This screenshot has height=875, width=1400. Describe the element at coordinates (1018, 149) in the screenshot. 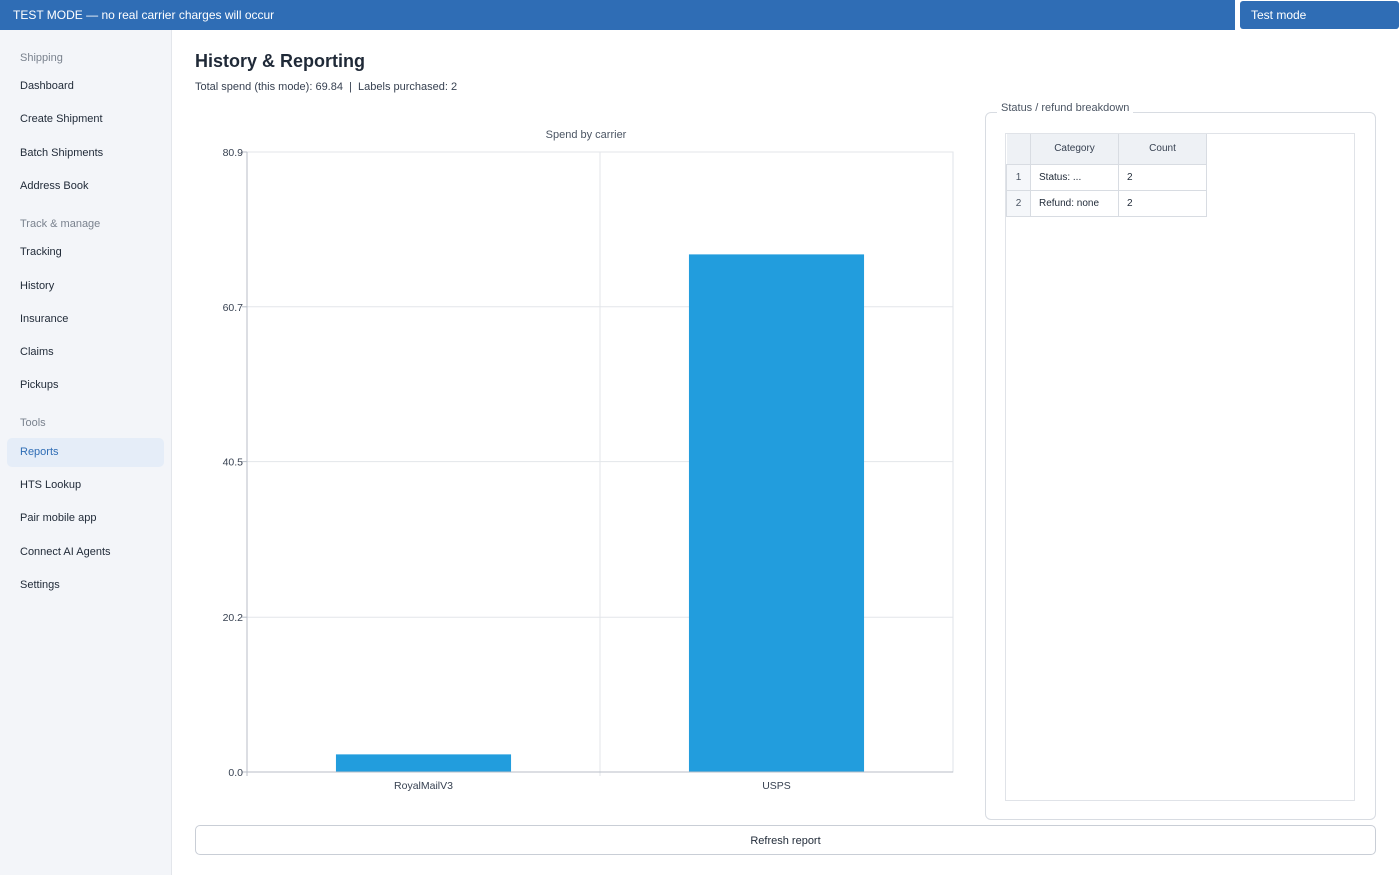

I see `row-number-header` at that location.